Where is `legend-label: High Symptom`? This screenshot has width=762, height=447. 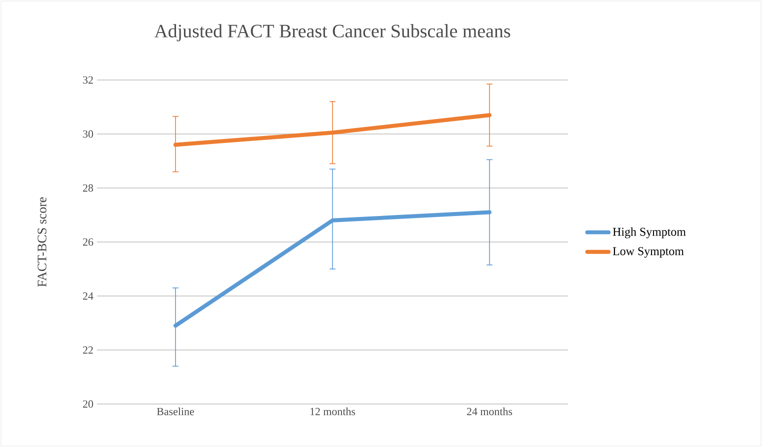 legend-label: High Symptom is located at coordinates (649, 232).